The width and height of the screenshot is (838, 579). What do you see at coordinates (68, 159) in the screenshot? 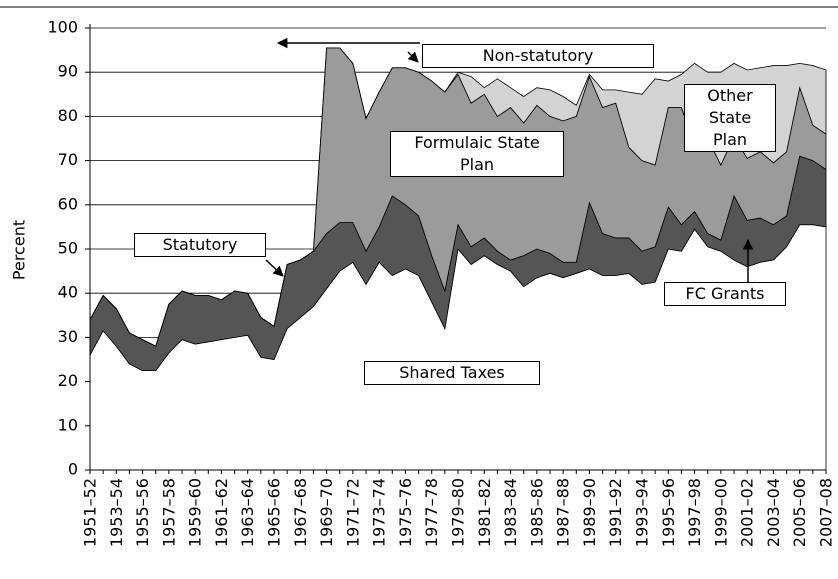
I see `y-tick-label: 70` at bounding box center [68, 159].